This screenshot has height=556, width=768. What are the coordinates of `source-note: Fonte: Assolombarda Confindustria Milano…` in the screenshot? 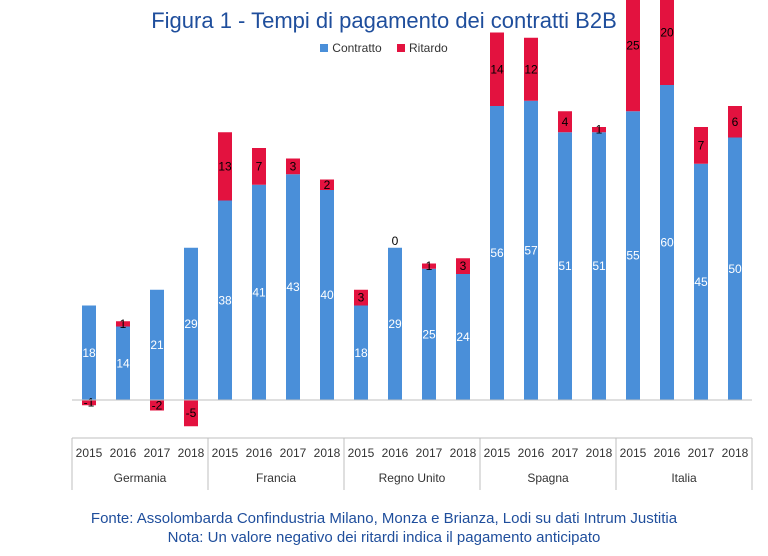 It's located at (384, 528).